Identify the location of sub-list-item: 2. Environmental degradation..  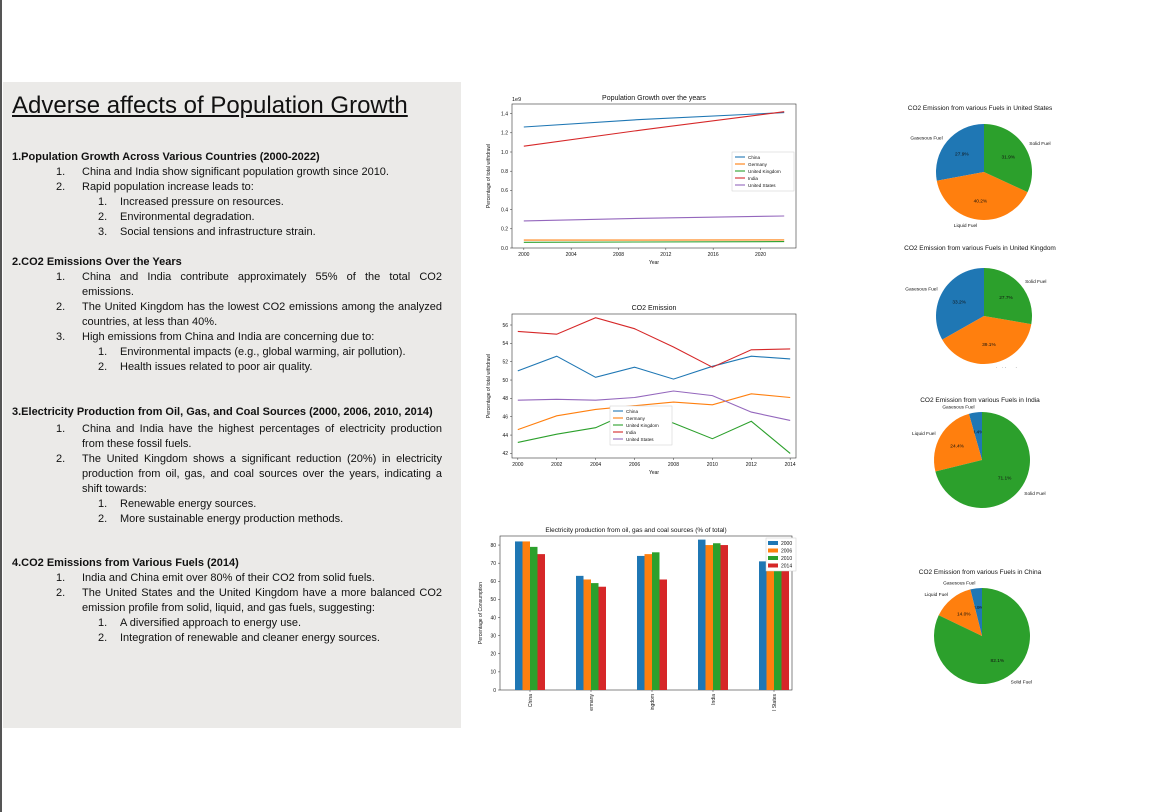
(227, 217).